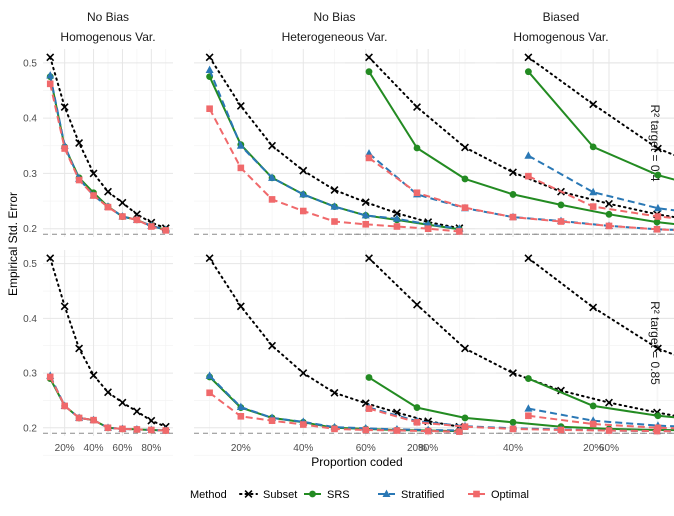  Describe the element at coordinates (560, 37) in the screenshot. I see `column-strip-label-2: Homogenous Var.` at that location.